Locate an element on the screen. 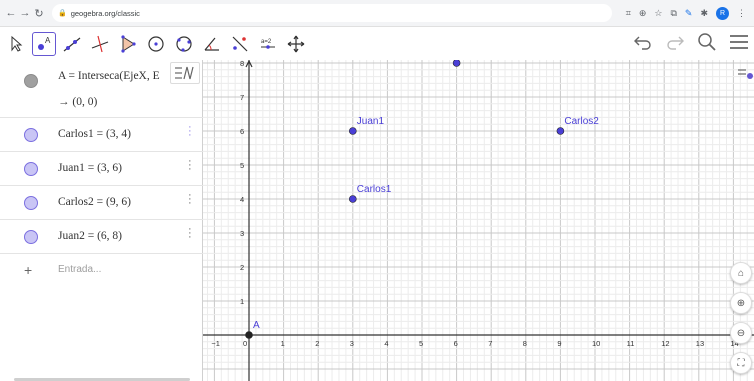 This screenshot has height=381, width=754. point-carlos2 is located at coordinates (560, 131).